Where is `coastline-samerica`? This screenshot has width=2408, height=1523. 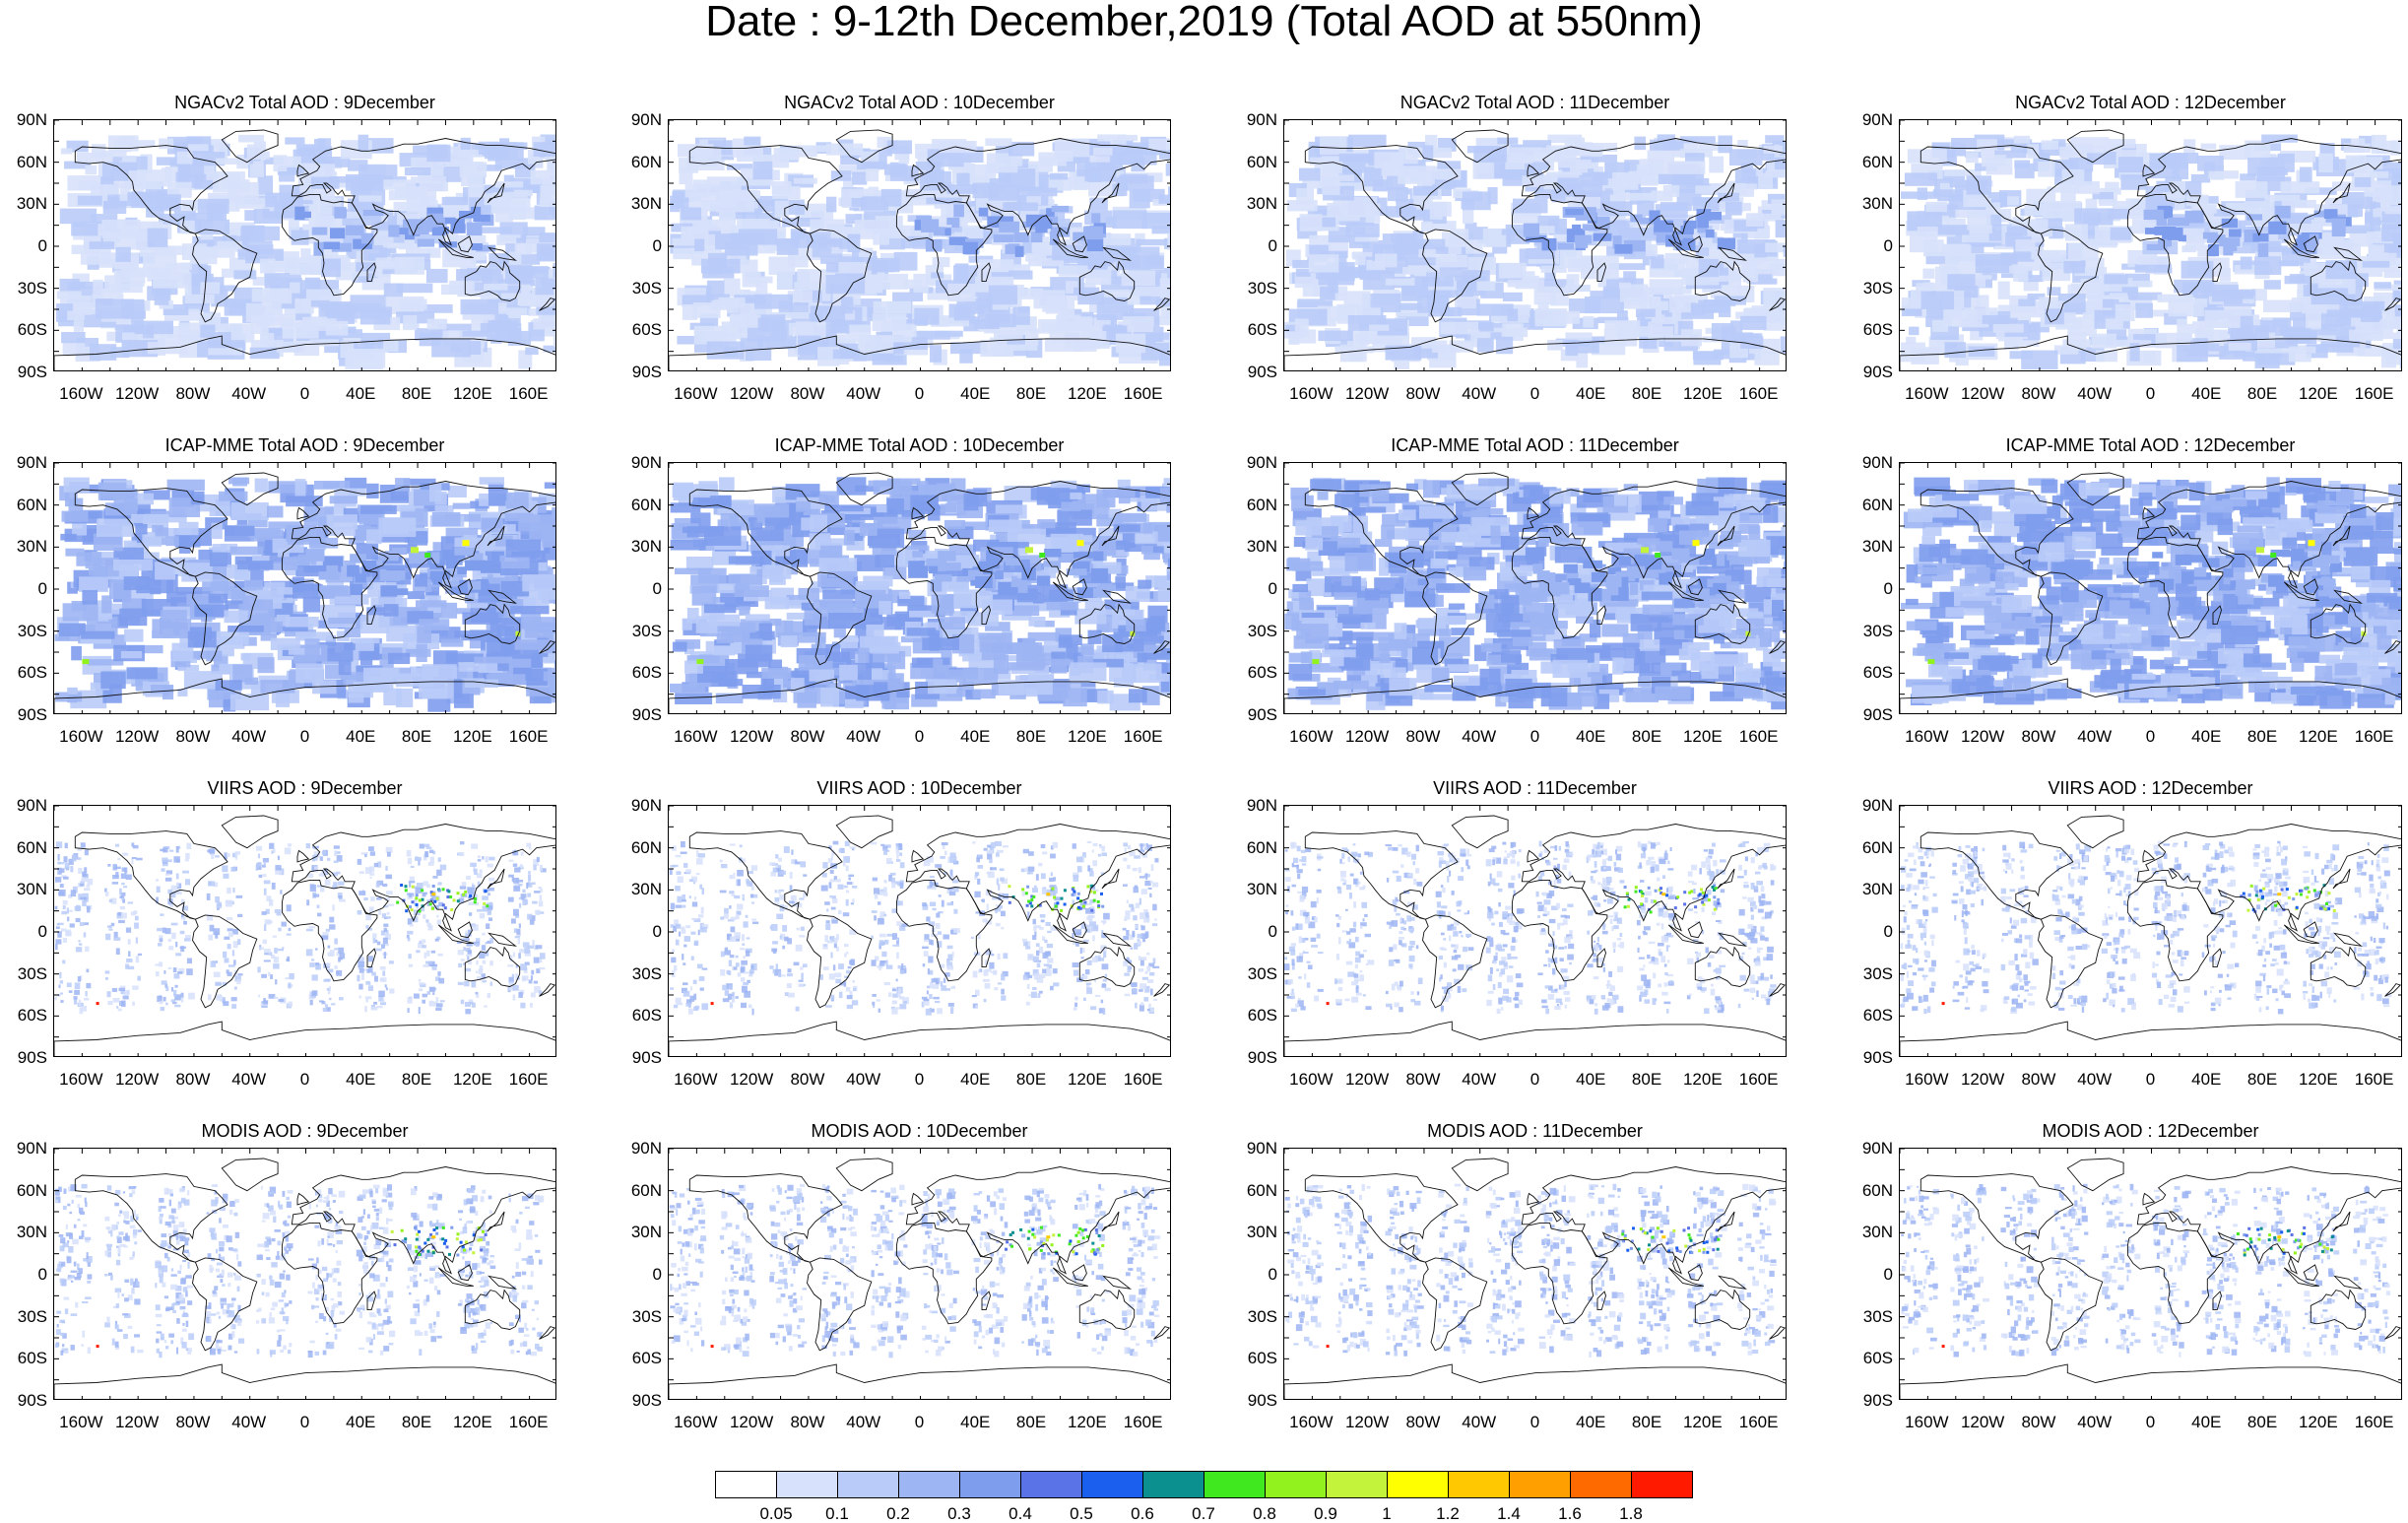 coastline-samerica is located at coordinates (1455, 276).